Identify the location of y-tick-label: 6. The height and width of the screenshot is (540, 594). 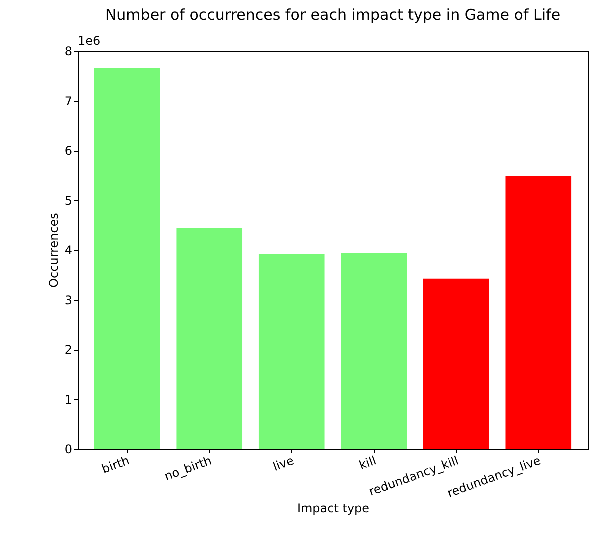
(68, 151).